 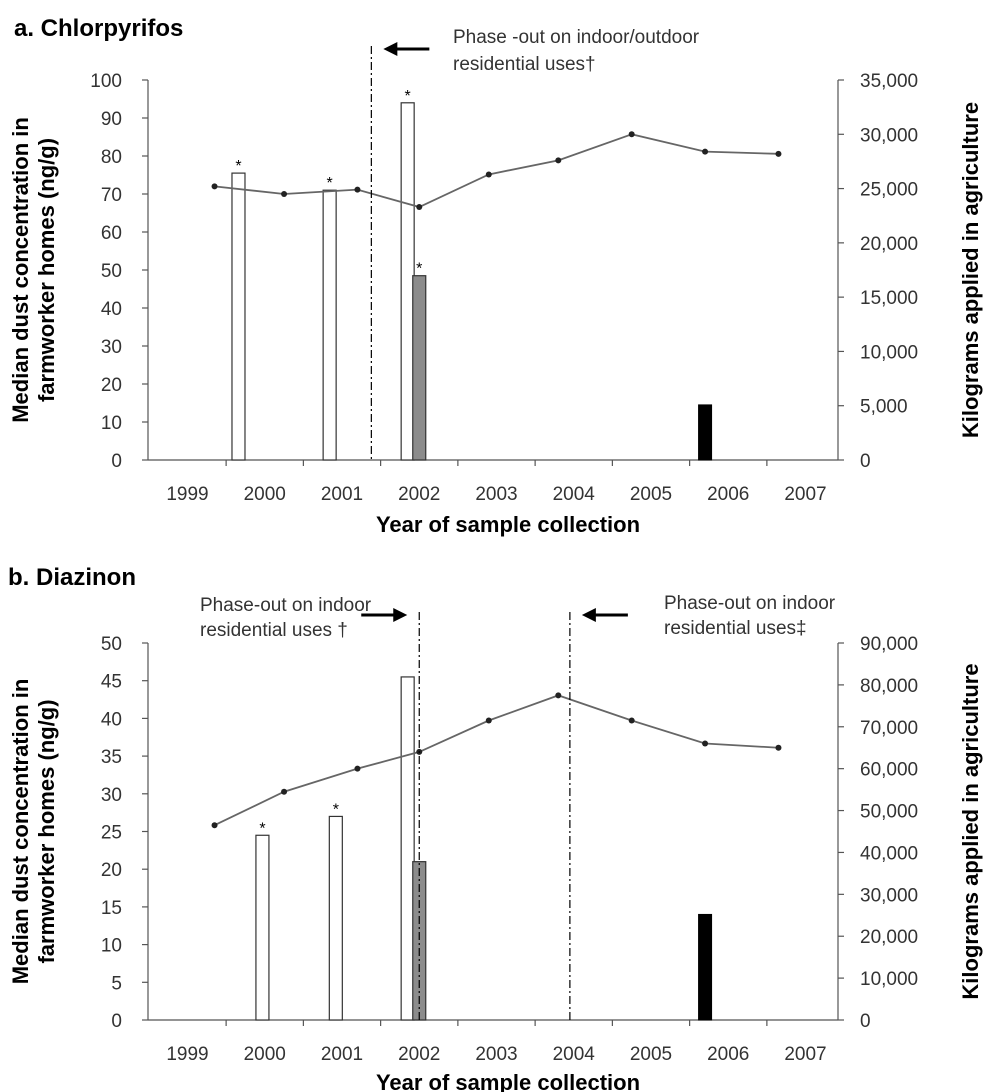 What do you see at coordinates (111, 946) in the screenshot?
I see `left-y-tick-label: 10` at bounding box center [111, 946].